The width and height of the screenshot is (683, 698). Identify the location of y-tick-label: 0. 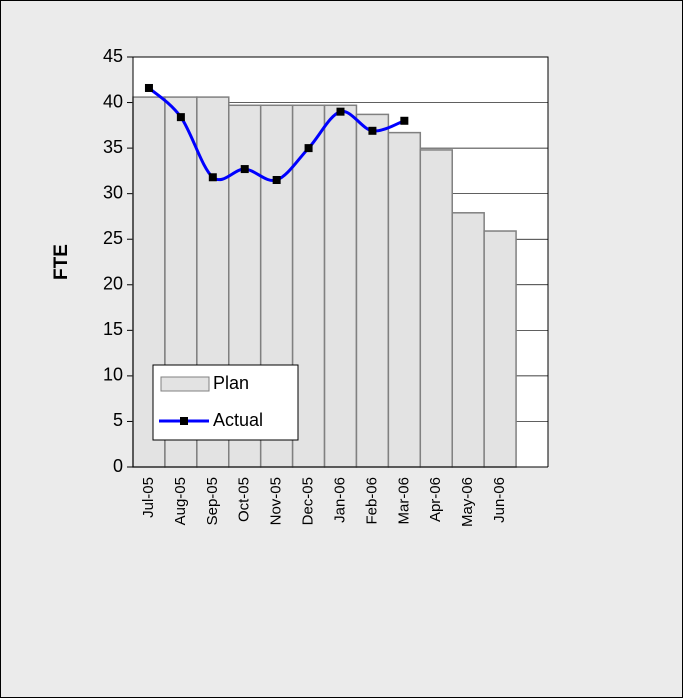
(118, 466).